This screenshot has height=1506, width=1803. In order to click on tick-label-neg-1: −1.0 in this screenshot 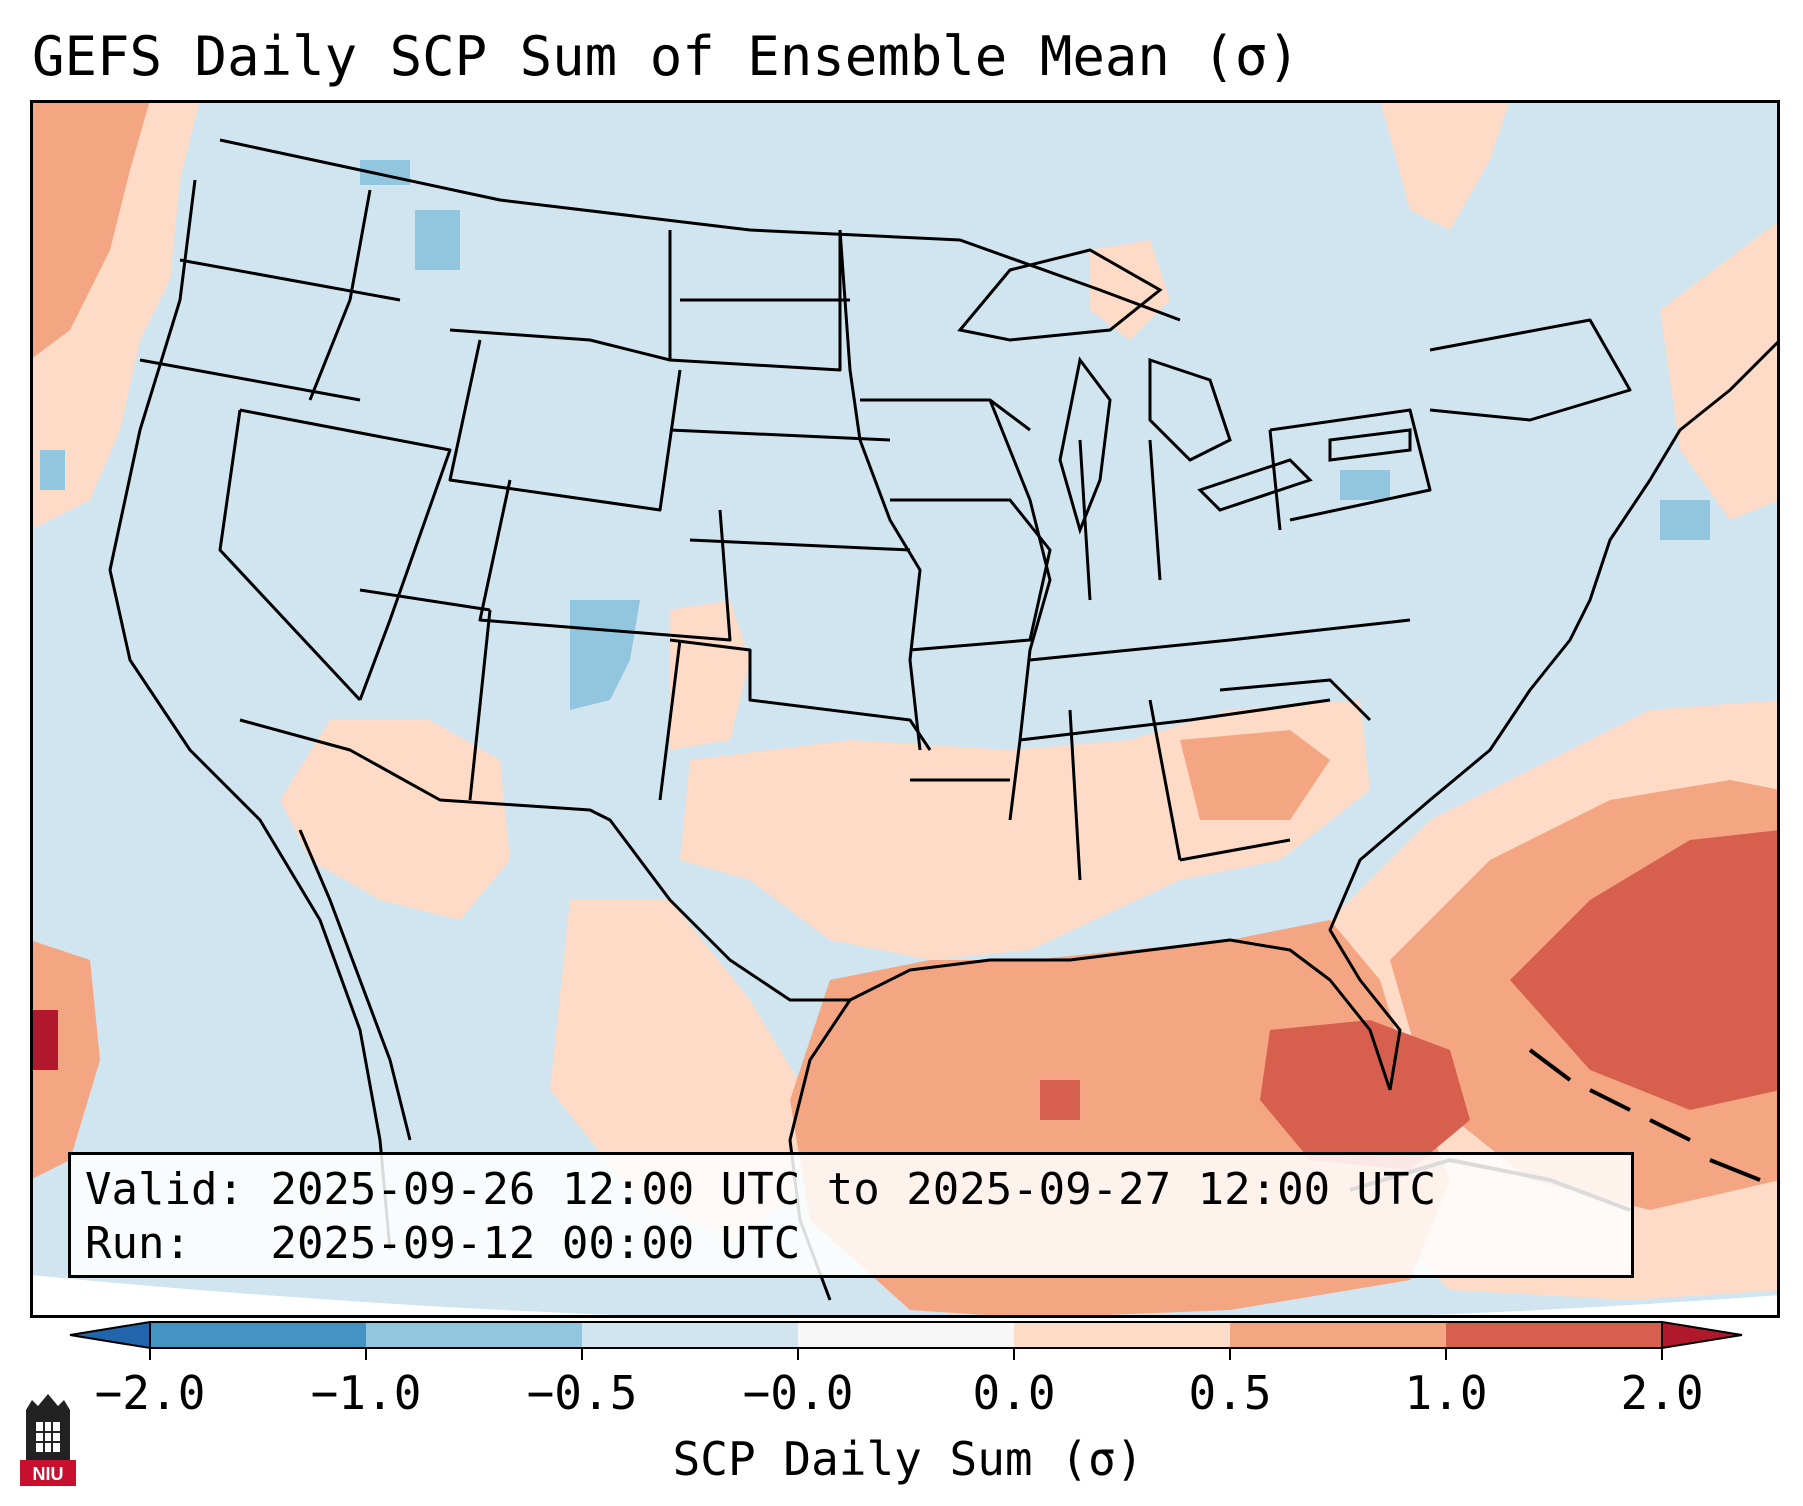, I will do `click(366, 1393)`.